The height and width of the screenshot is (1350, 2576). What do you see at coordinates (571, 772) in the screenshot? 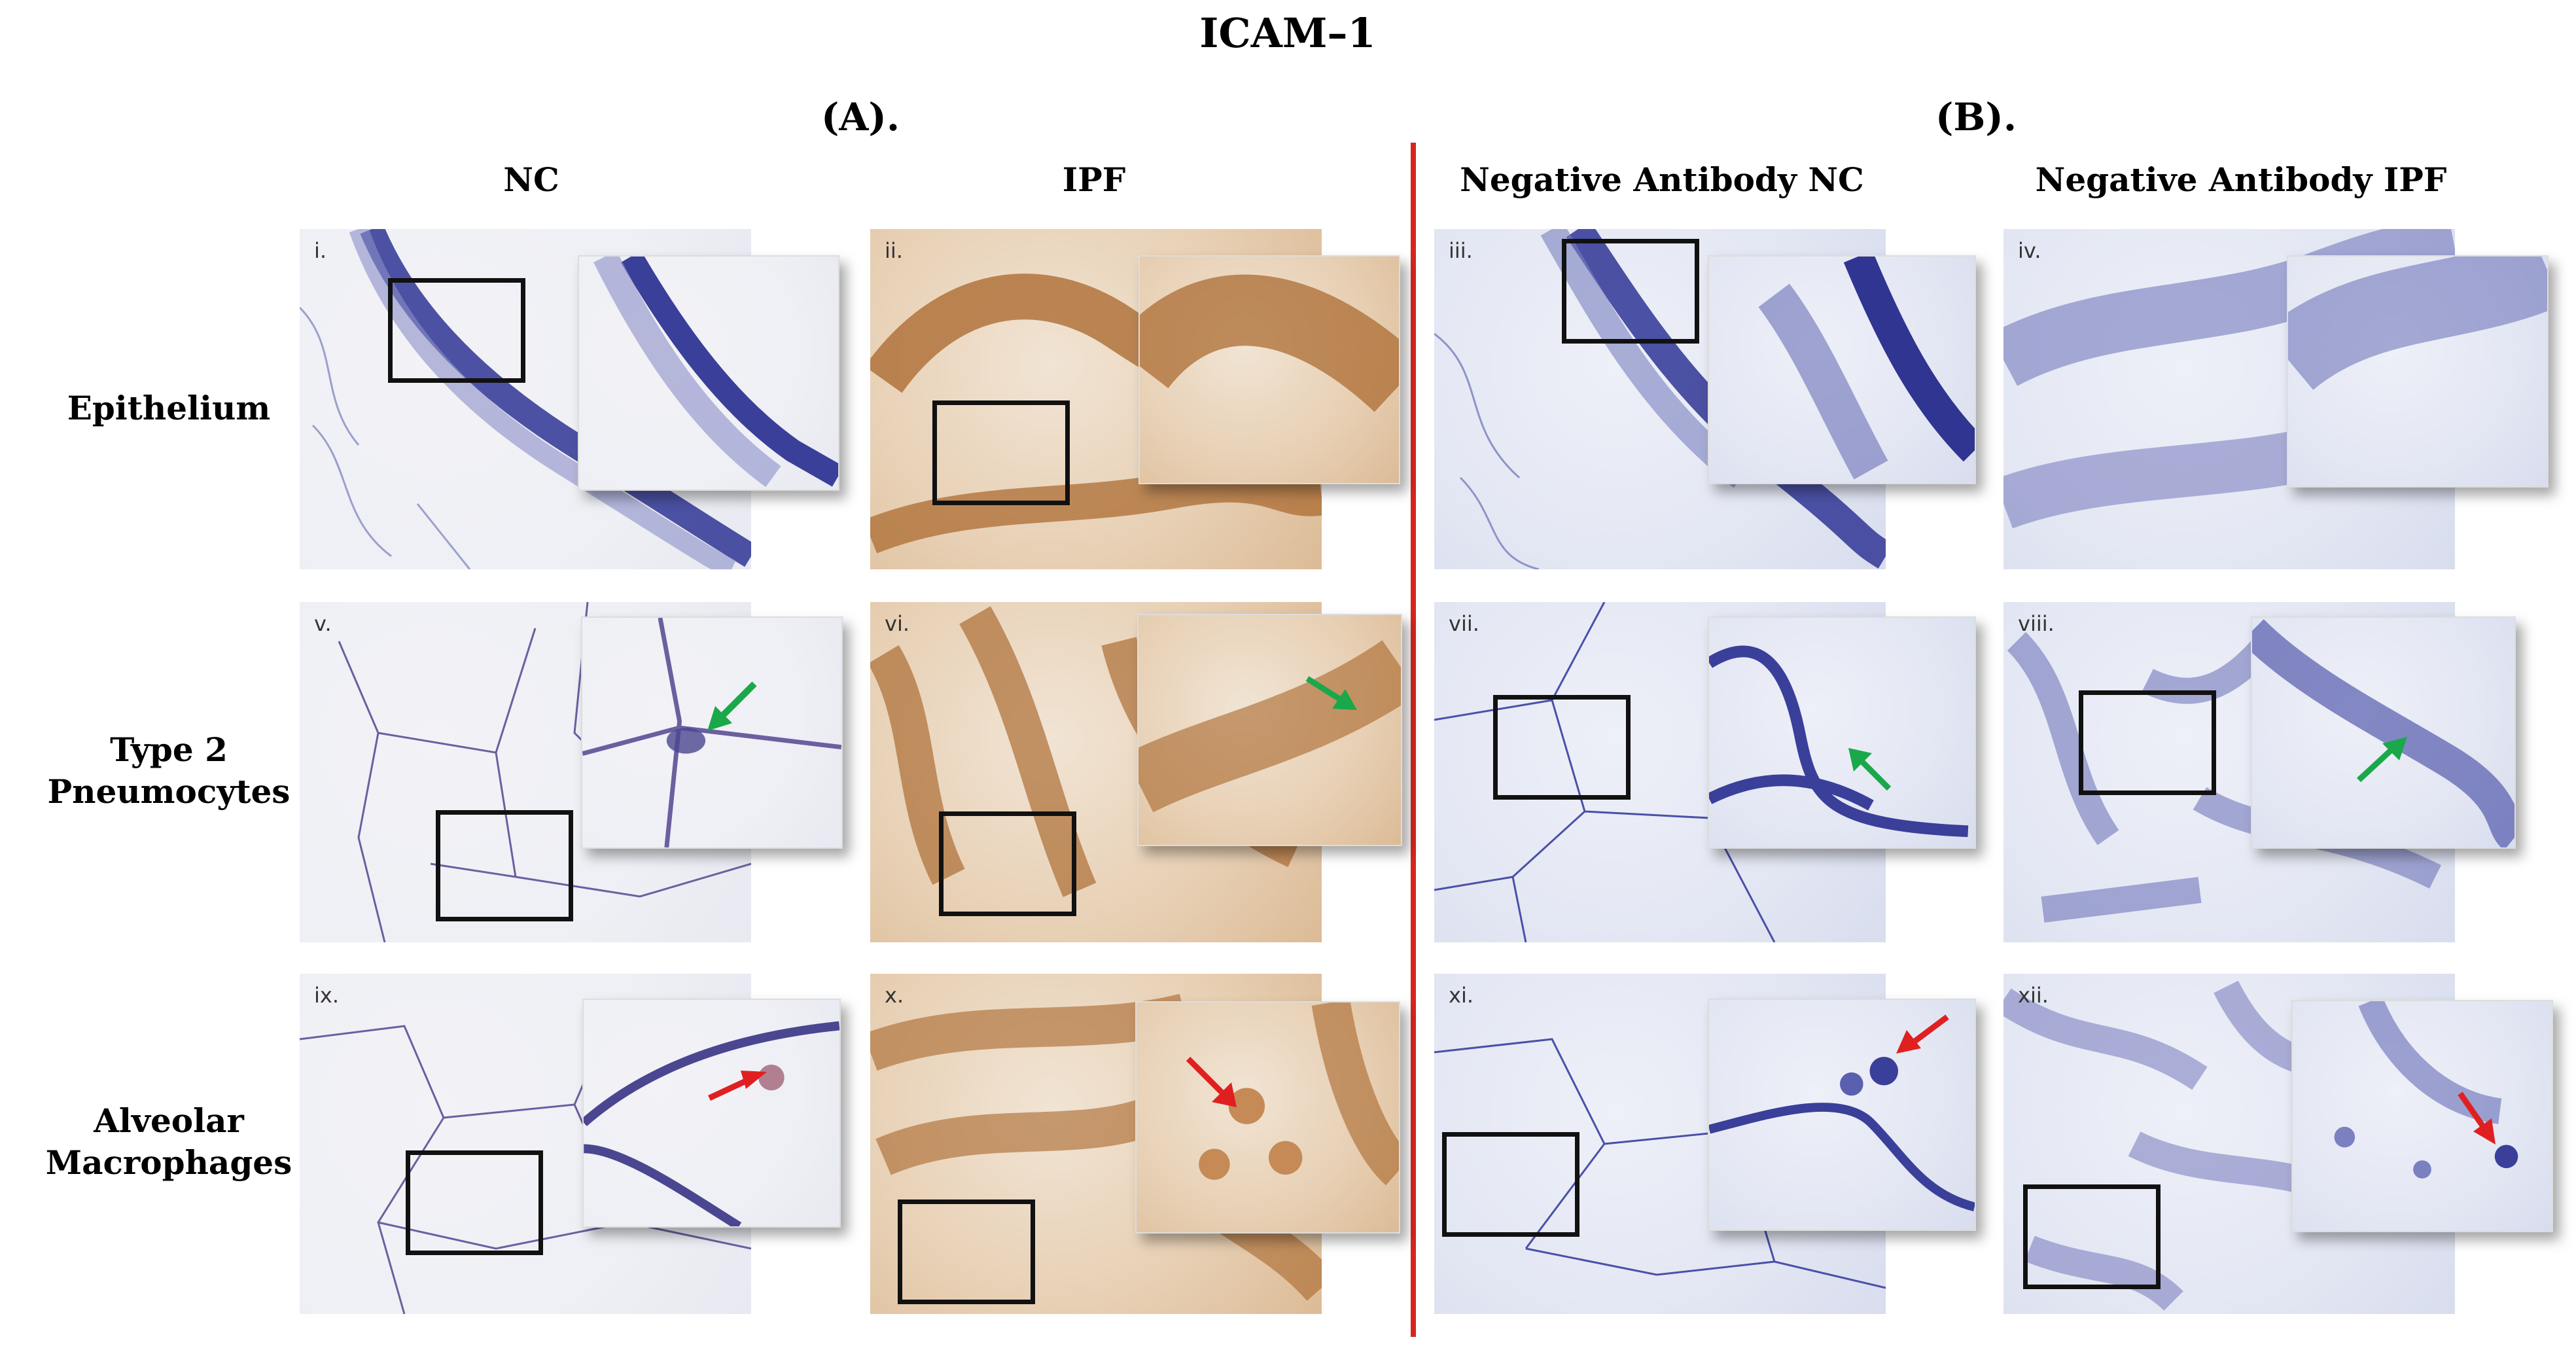
I see `panel-v: v.` at bounding box center [571, 772].